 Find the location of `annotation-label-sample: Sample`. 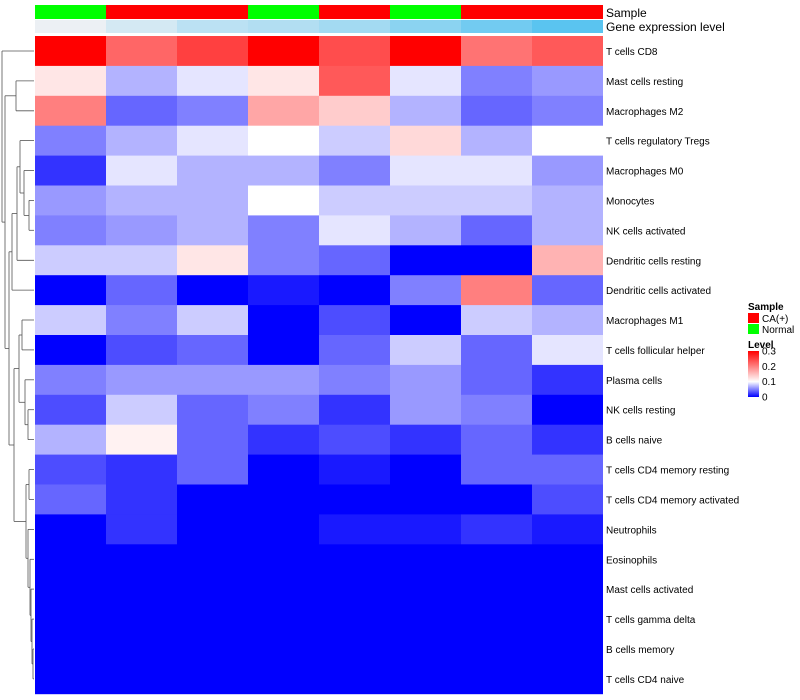

annotation-label-sample: Sample is located at coordinates (626, 13).